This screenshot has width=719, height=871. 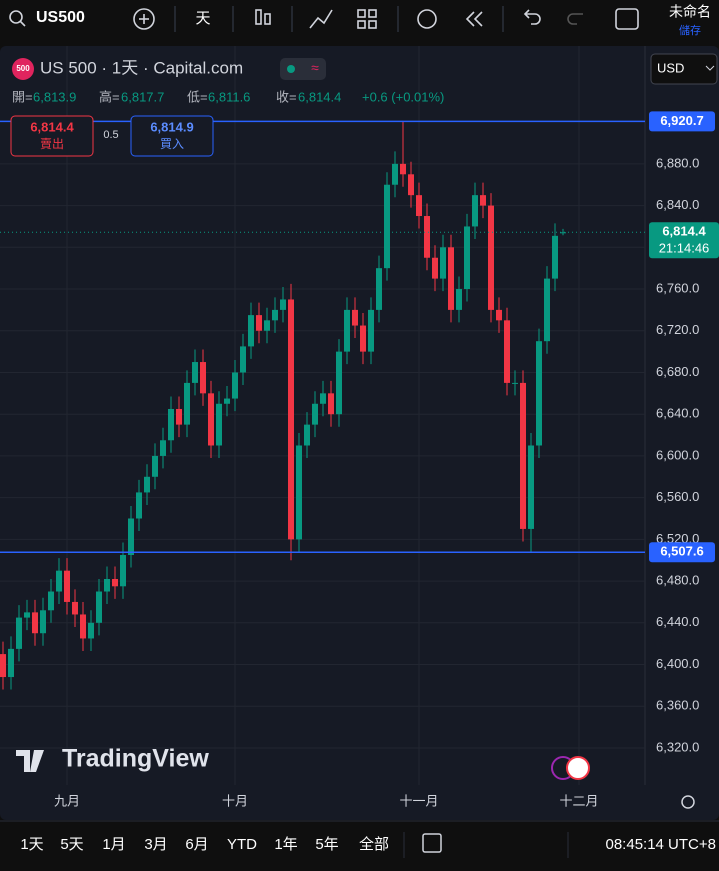 I want to click on range-button: 3月, so click(x=155, y=844).